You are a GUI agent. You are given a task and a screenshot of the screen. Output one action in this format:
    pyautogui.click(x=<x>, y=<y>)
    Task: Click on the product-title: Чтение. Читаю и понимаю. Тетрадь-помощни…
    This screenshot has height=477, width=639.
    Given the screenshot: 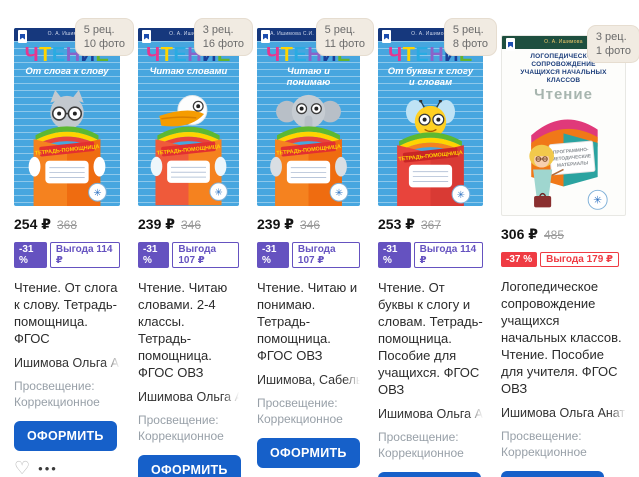 What is the action you would take?
    pyautogui.click(x=307, y=321)
    